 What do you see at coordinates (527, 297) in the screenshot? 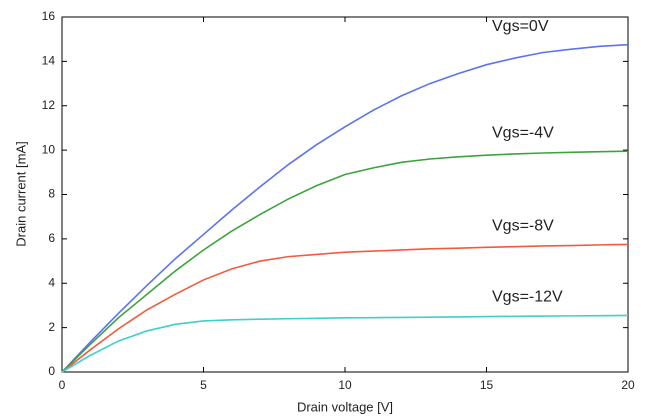
I see `series-label: Vgs=-12V` at bounding box center [527, 297].